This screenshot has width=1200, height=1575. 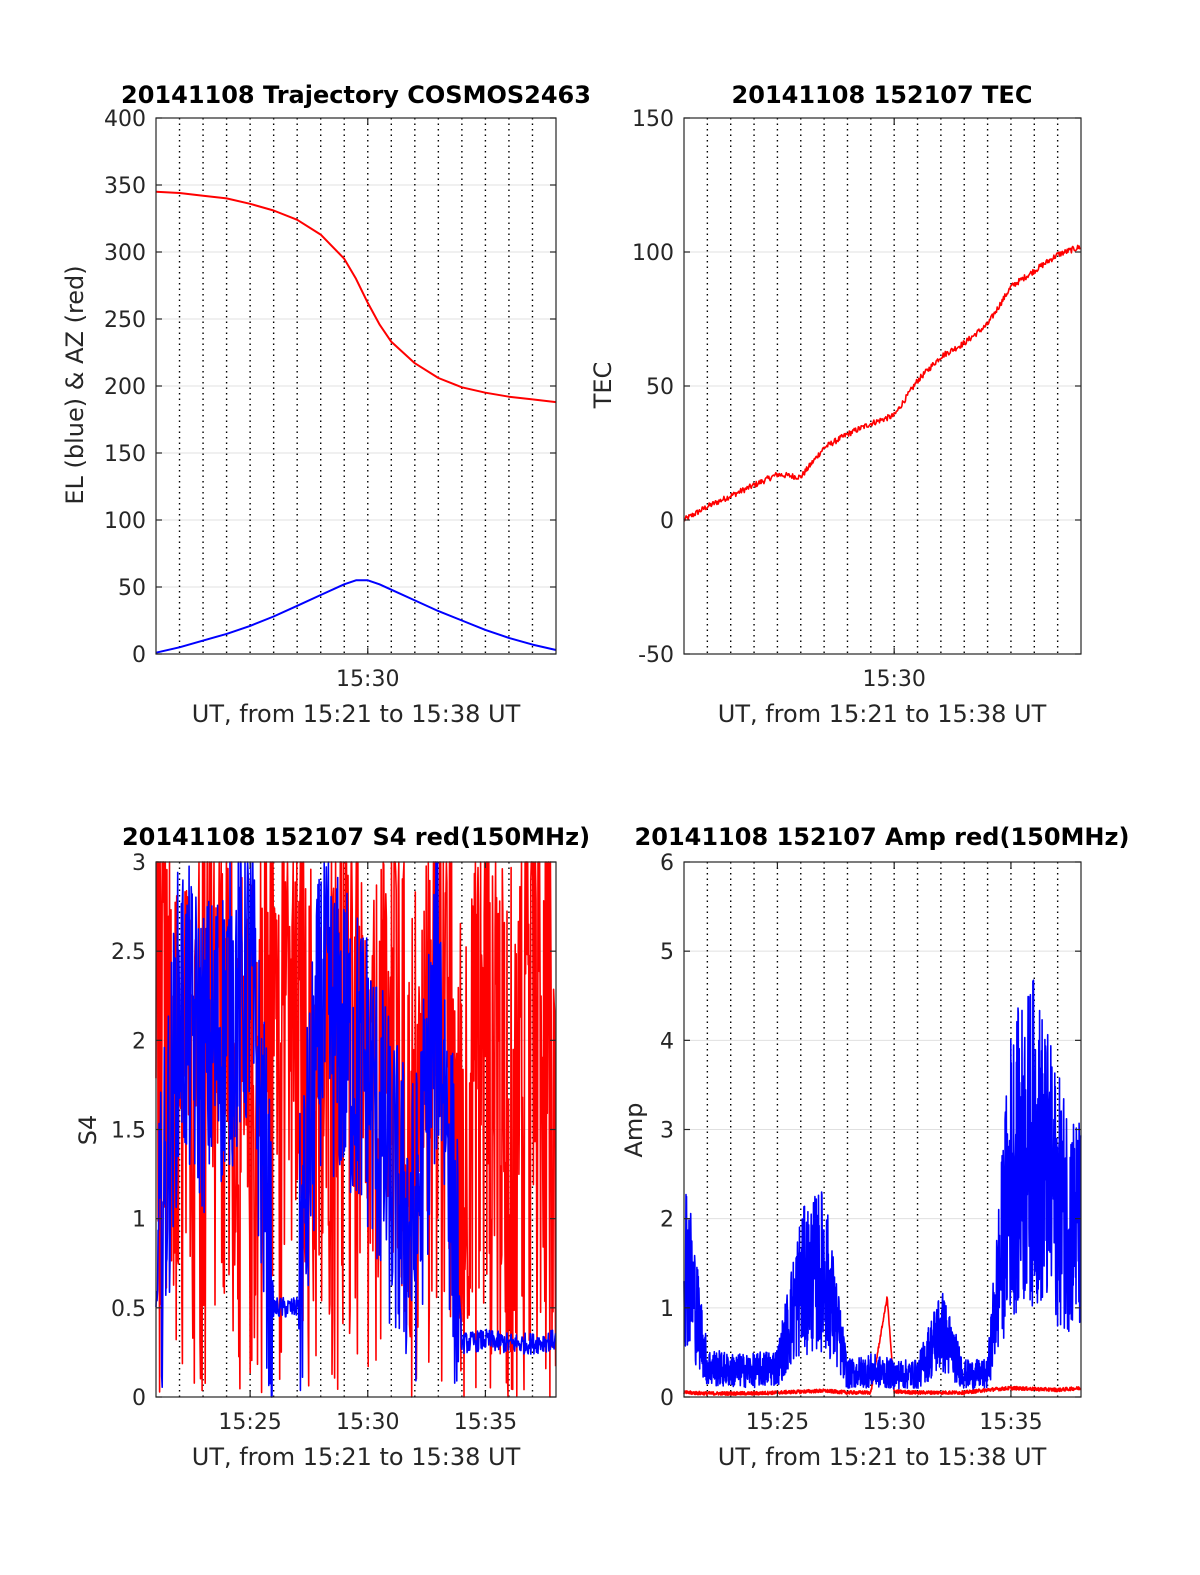 What do you see at coordinates (356, 95) in the screenshot?
I see `trajectory-title: 20141108 Trajectory COSMOS2463` at bounding box center [356, 95].